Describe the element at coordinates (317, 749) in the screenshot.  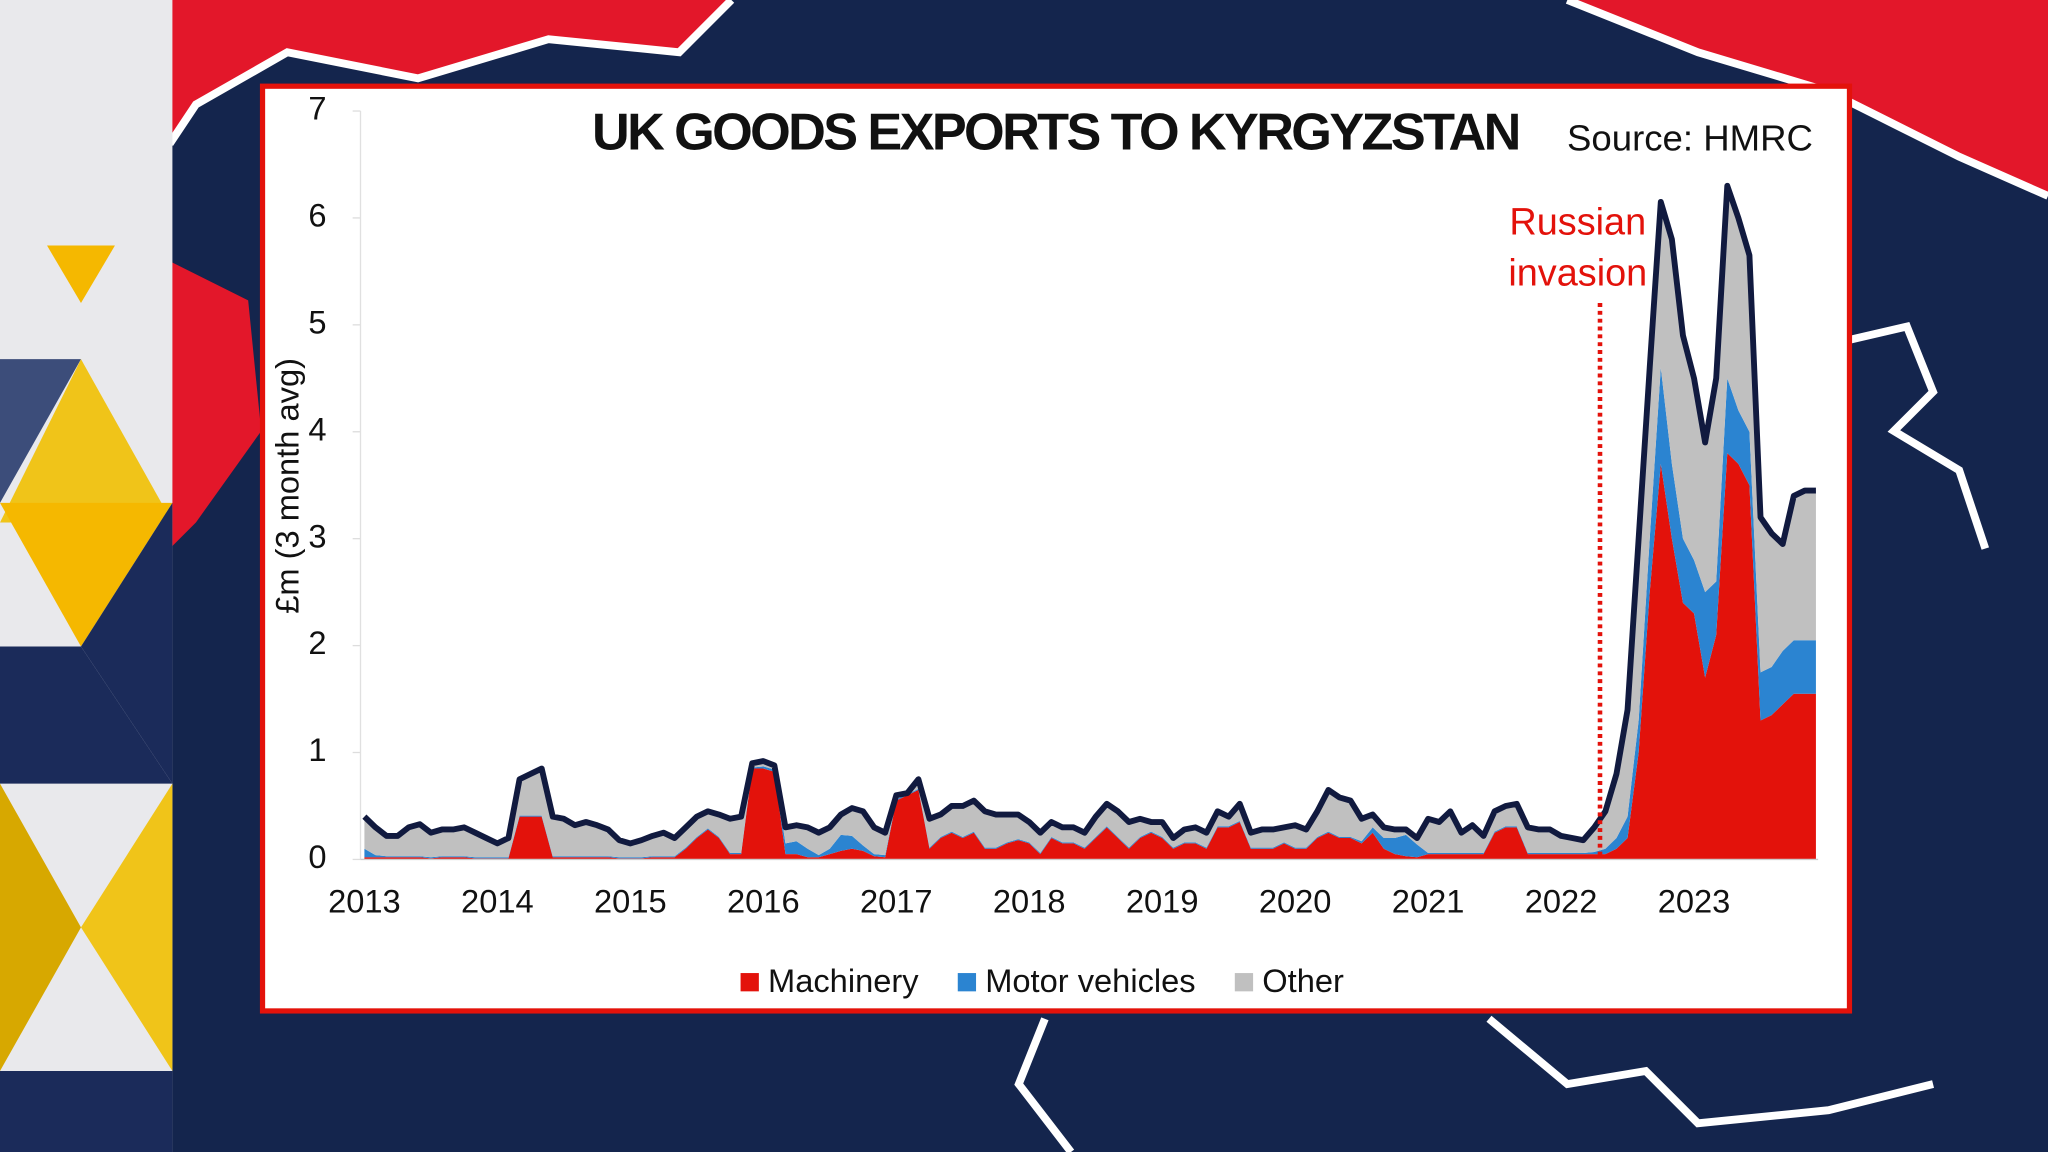
I see `y-tick-label: 1` at that location.